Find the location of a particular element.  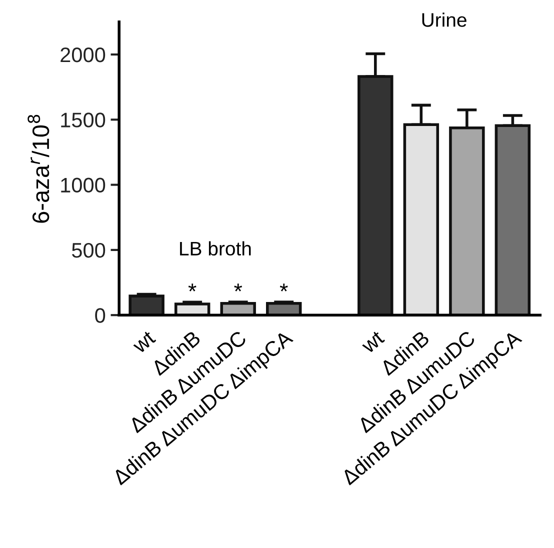

y-tick-label: 1000 is located at coordinates (83, 185).